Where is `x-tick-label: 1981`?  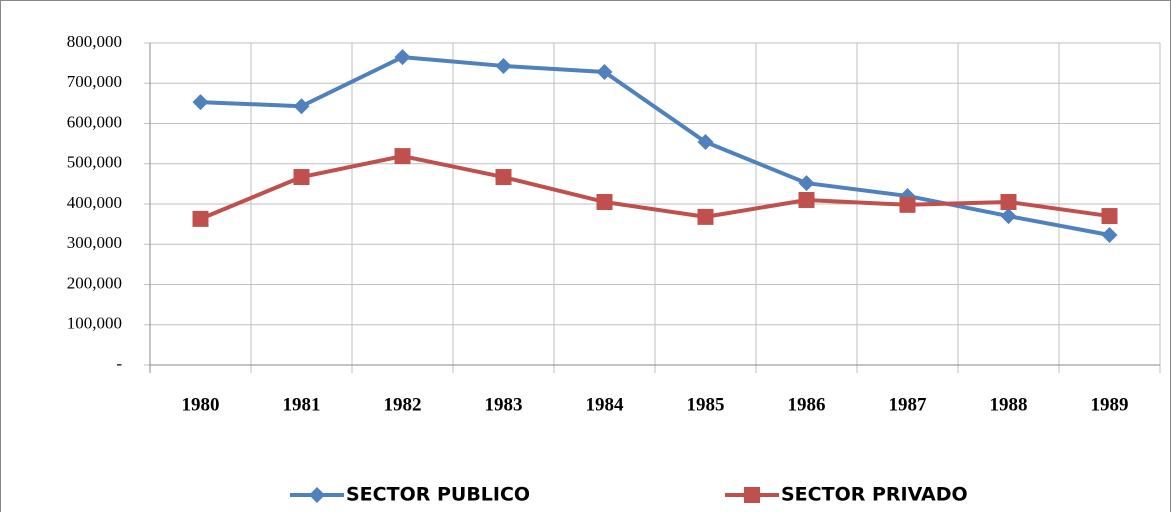 x-tick-label: 1981 is located at coordinates (302, 404).